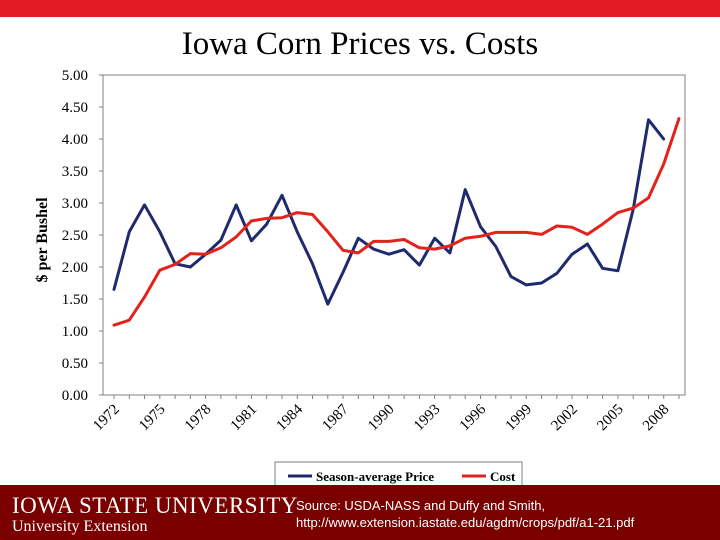 The height and width of the screenshot is (540, 720). I want to click on top-accent-bar, so click(360, 8).